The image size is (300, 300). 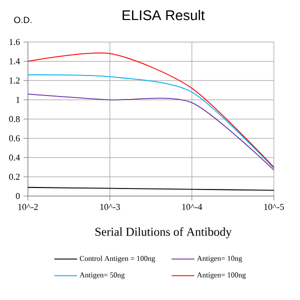 I want to click on y-tick-label: 1, so click(x=18, y=99).